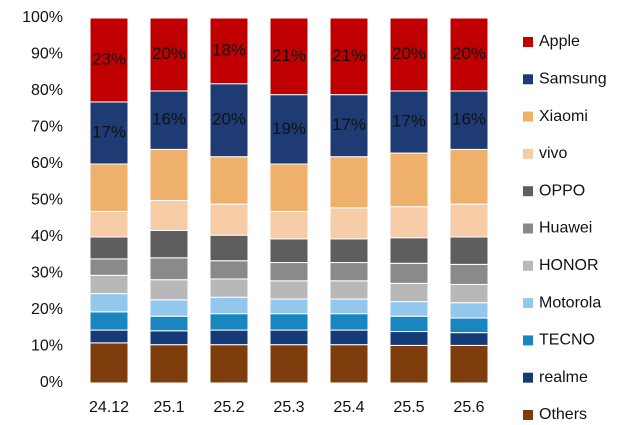 The image size is (630, 425). What do you see at coordinates (228, 407) in the screenshot?
I see `x-tick-label: 25.2` at bounding box center [228, 407].